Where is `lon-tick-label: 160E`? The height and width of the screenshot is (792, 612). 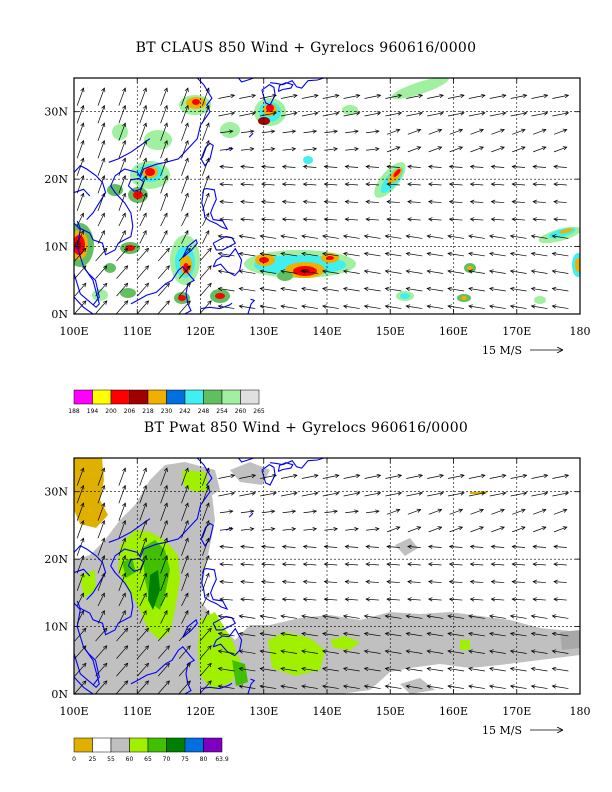
lon-tick-label: 160E is located at coordinates (453, 711).